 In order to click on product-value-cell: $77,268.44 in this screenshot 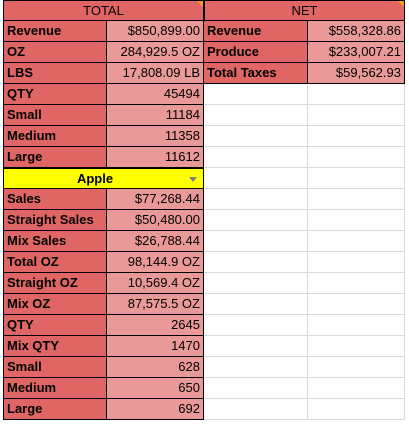, I will do `click(155, 199)`.